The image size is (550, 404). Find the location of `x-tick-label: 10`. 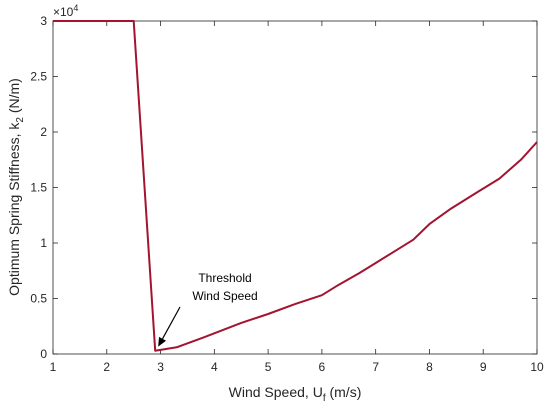

x-tick-label: 10 is located at coordinates (537, 367).